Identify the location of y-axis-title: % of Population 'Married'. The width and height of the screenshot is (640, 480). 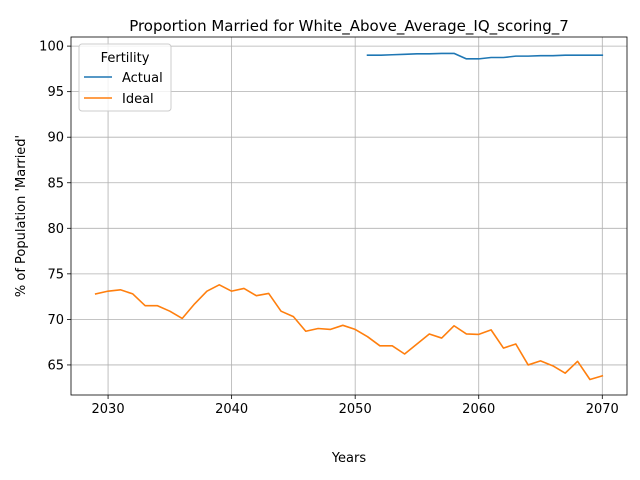
(21, 216).